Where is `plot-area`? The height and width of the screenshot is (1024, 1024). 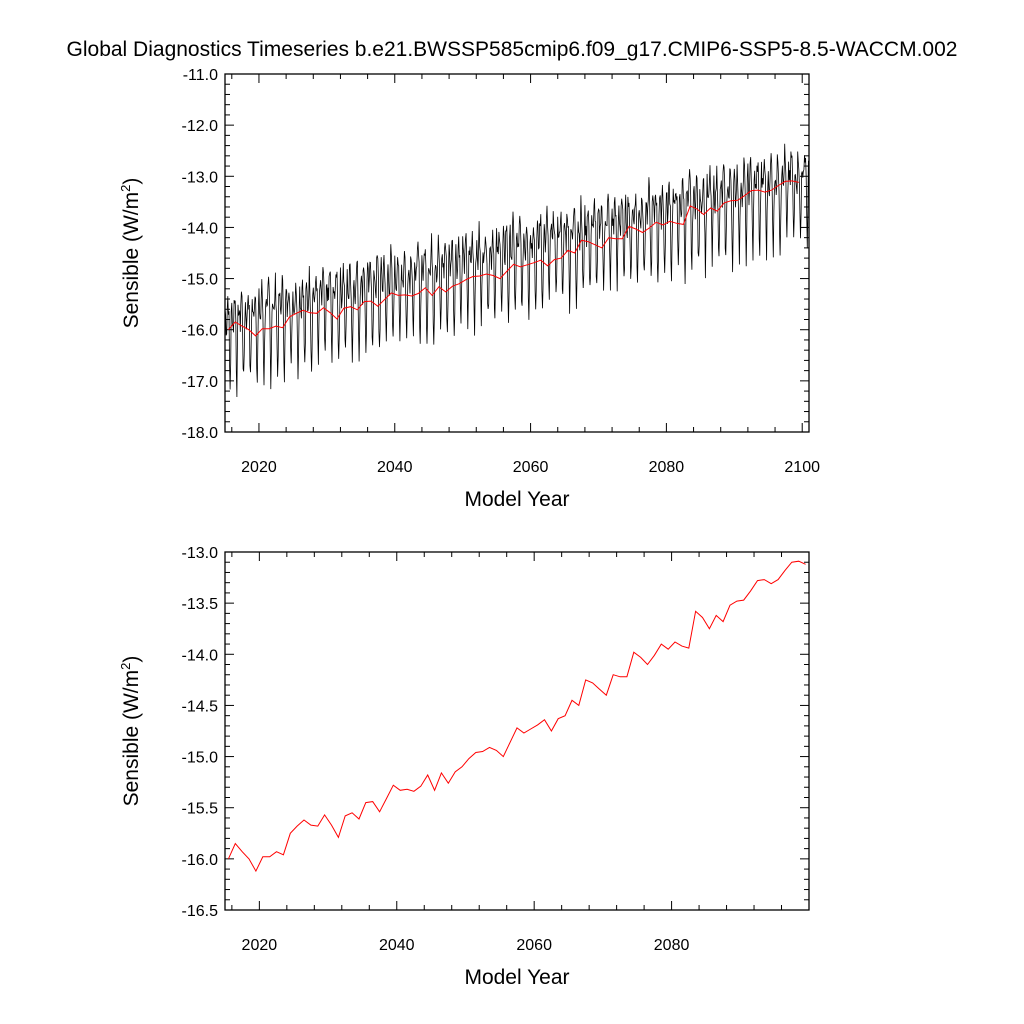
plot-area is located at coordinates (517, 270).